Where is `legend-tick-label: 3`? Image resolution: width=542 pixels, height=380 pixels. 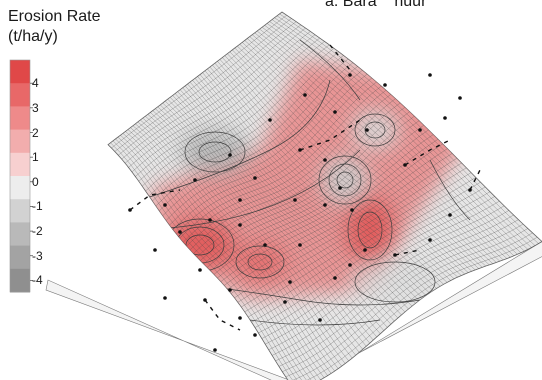
legend-tick-label: 3 is located at coordinates (35, 107).